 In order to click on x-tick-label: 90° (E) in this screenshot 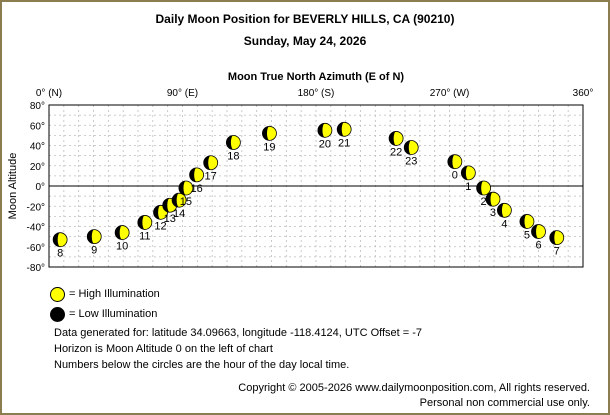, I will do `click(182, 93)`.